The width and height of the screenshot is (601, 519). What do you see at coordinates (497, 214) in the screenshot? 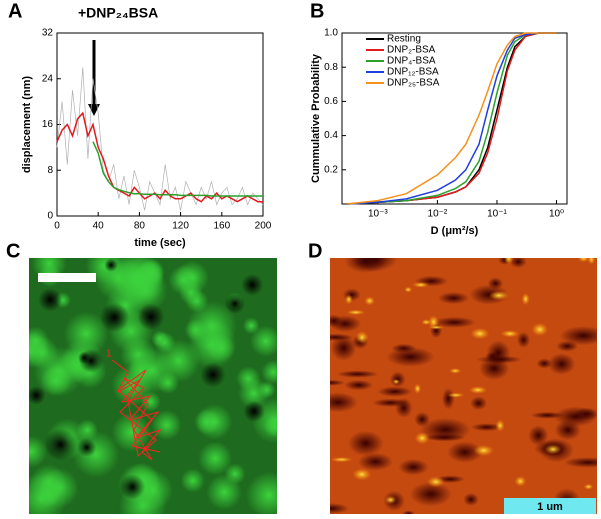
I see `x-tick-label: 10⁻¹` at bounding box center [497, 214].